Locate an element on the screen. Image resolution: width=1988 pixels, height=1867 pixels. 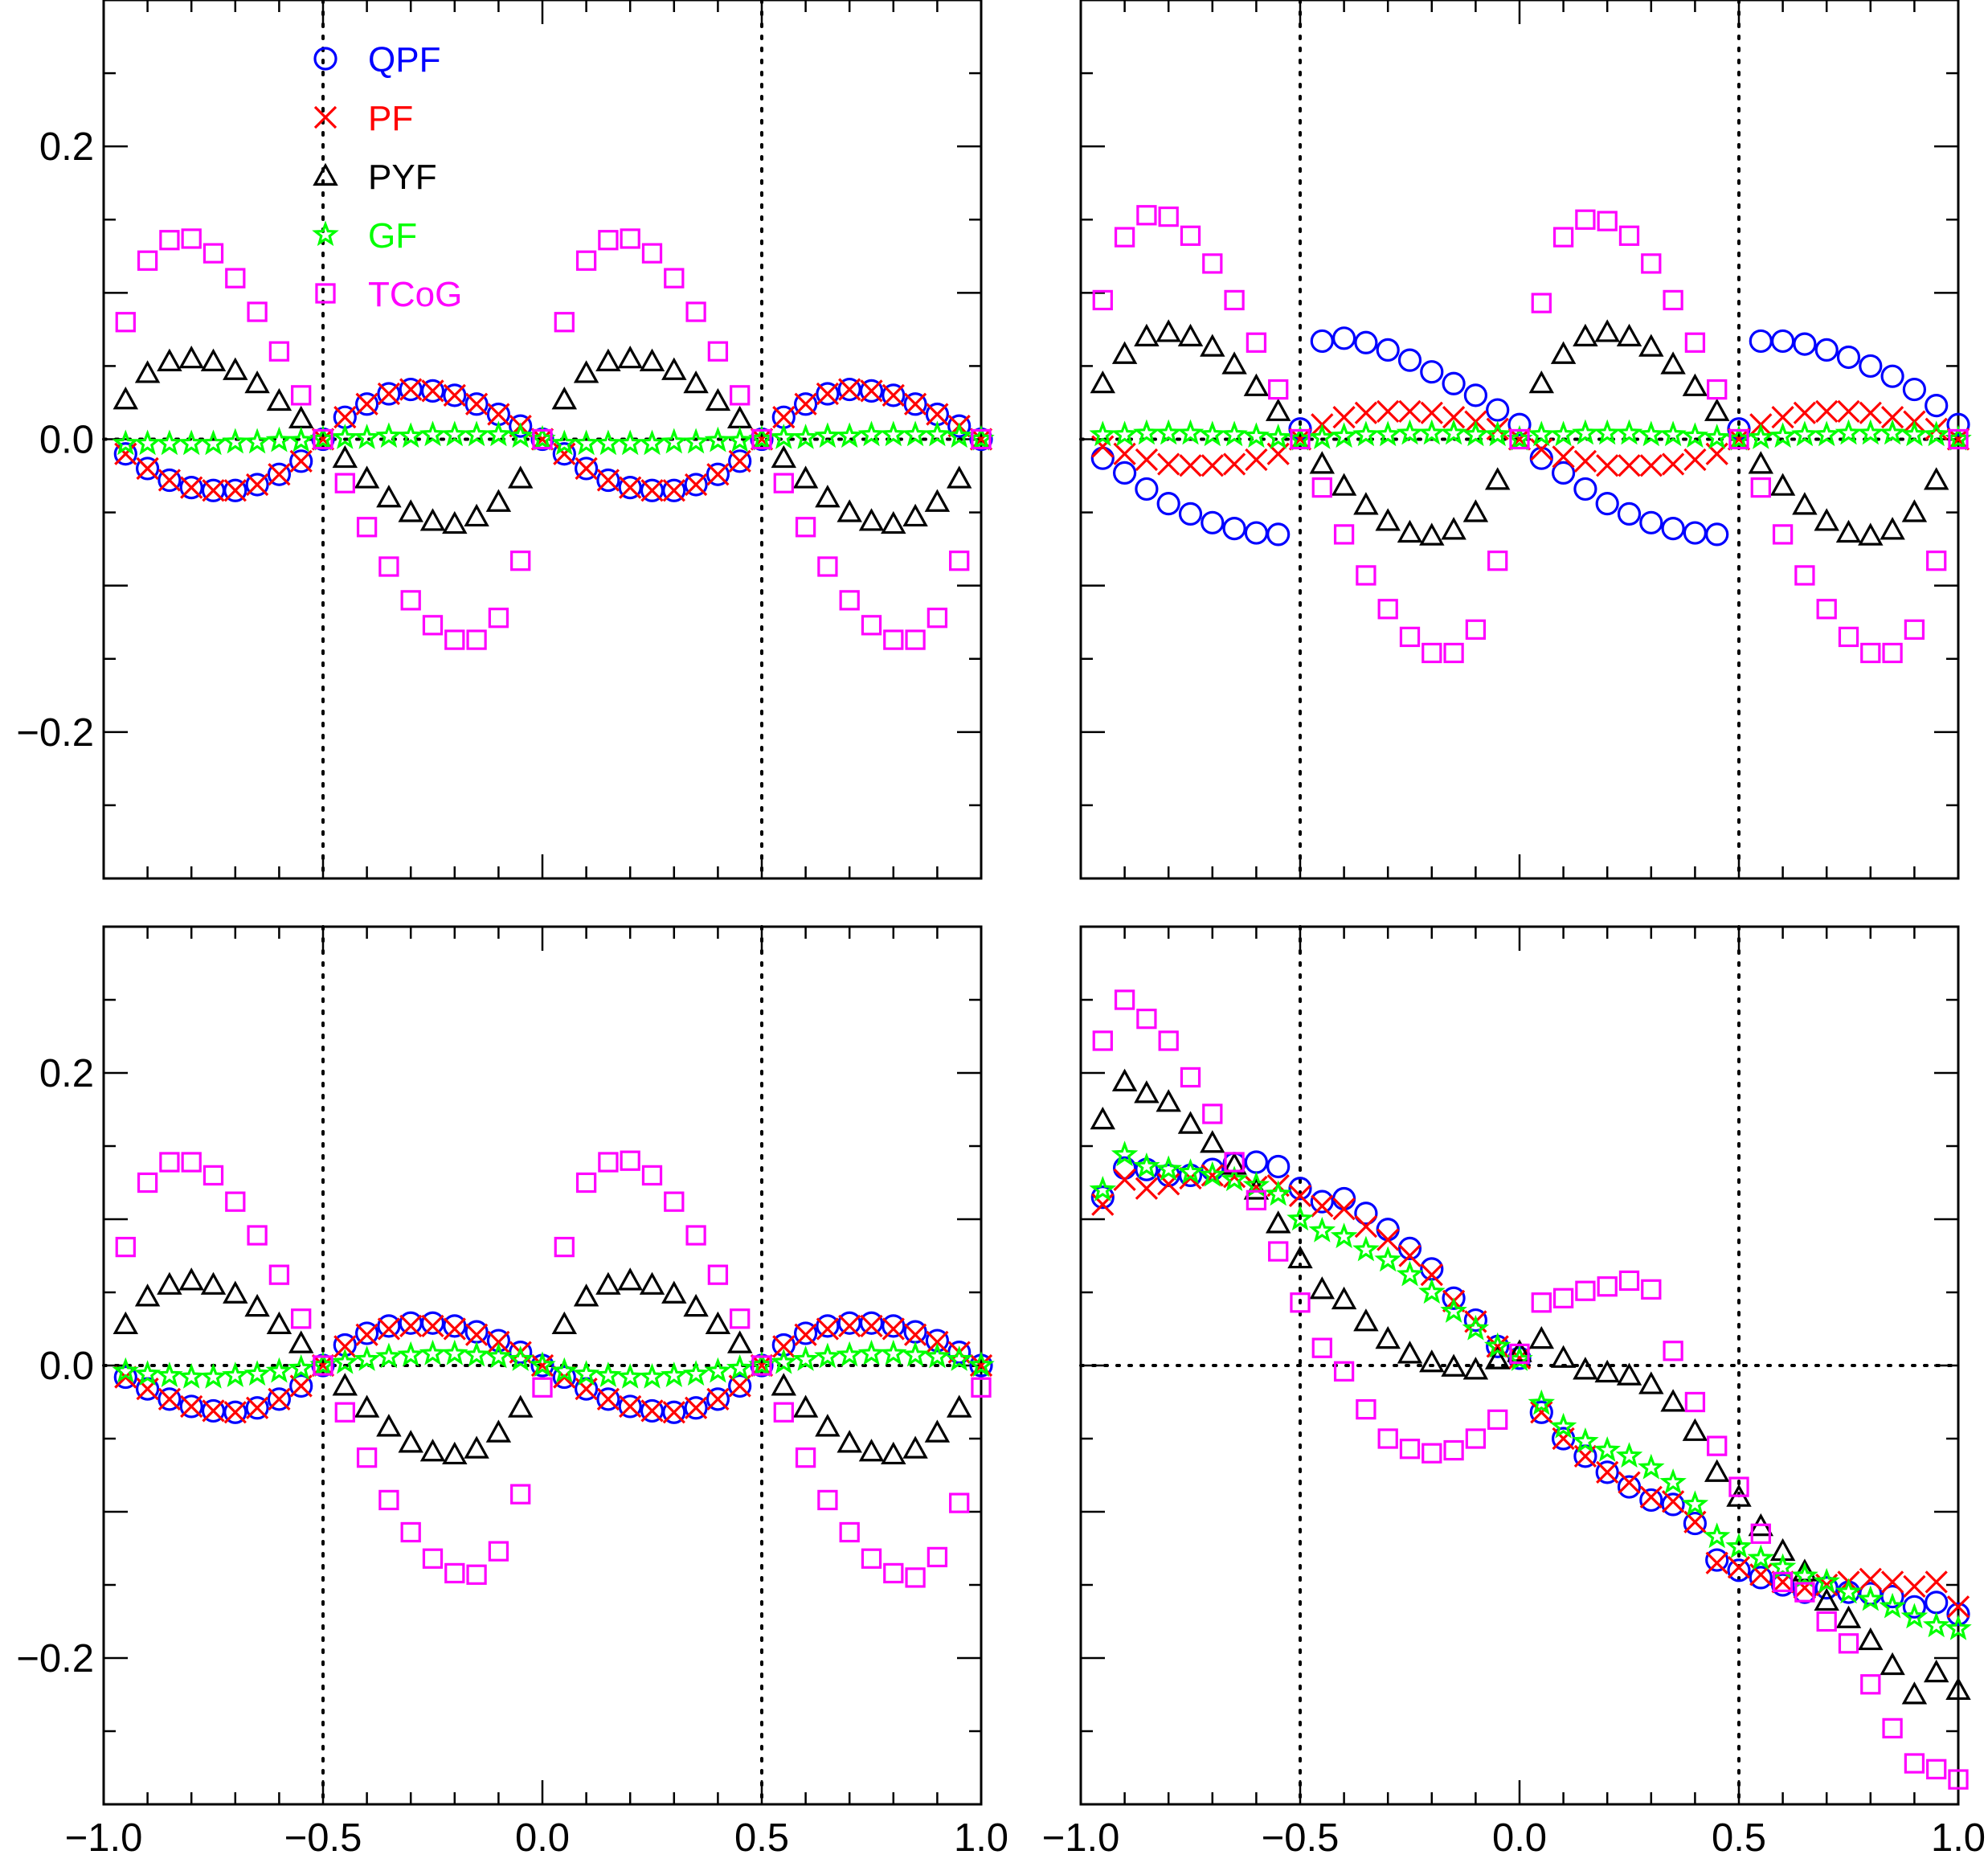
legend-label: PF is located at coordinates (391, 118).